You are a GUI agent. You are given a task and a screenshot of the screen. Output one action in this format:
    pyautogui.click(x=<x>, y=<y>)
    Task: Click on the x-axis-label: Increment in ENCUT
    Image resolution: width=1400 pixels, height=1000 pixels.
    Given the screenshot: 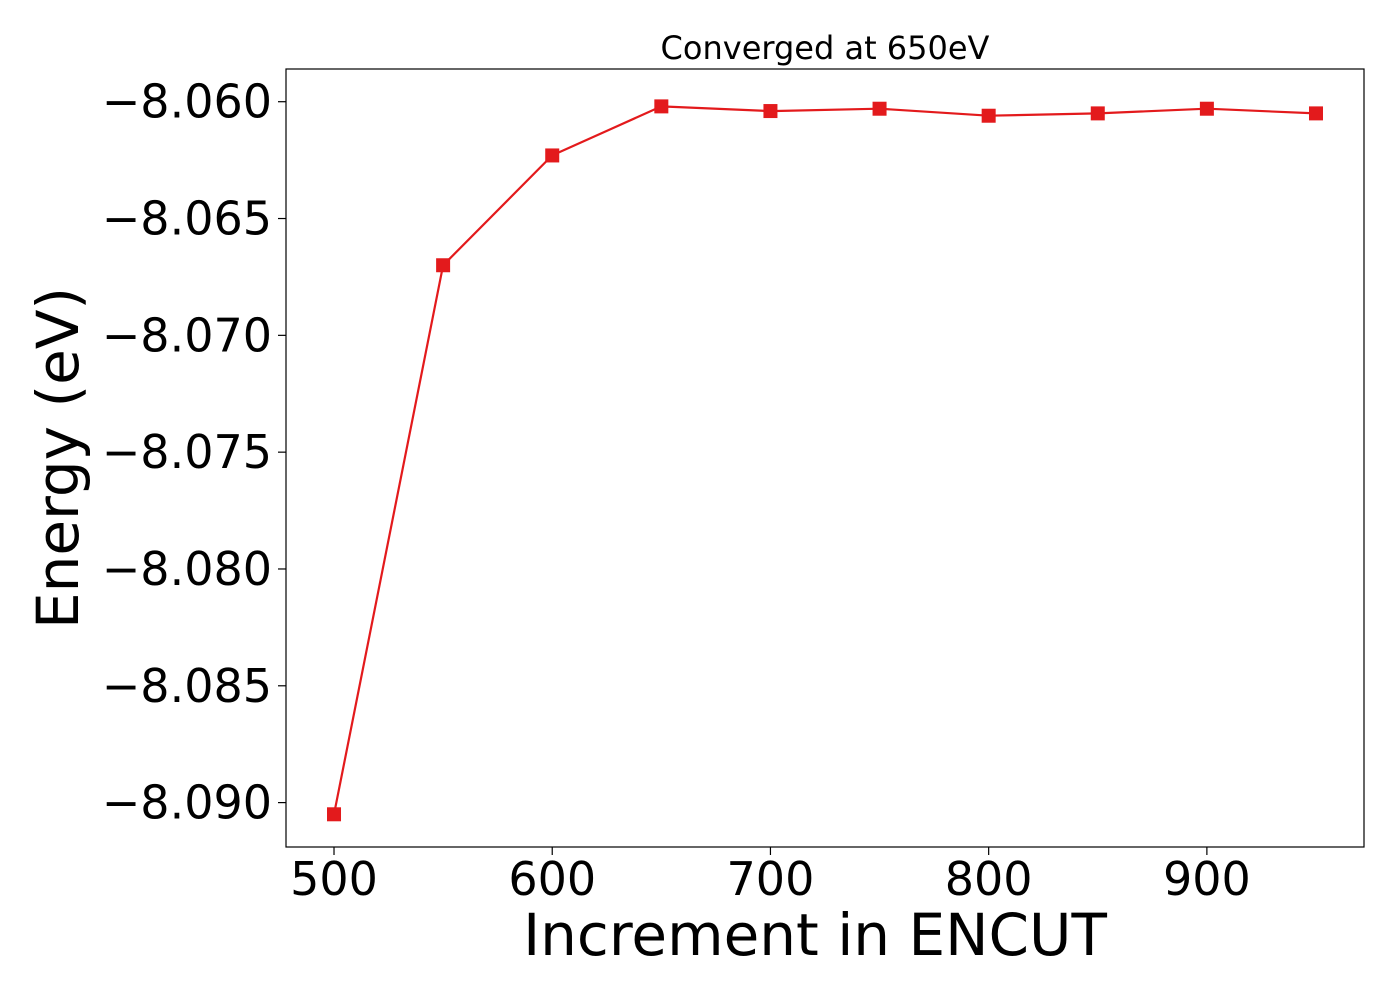 What is the action you would take?
    pyautogui.click(x=815, y=935)
    